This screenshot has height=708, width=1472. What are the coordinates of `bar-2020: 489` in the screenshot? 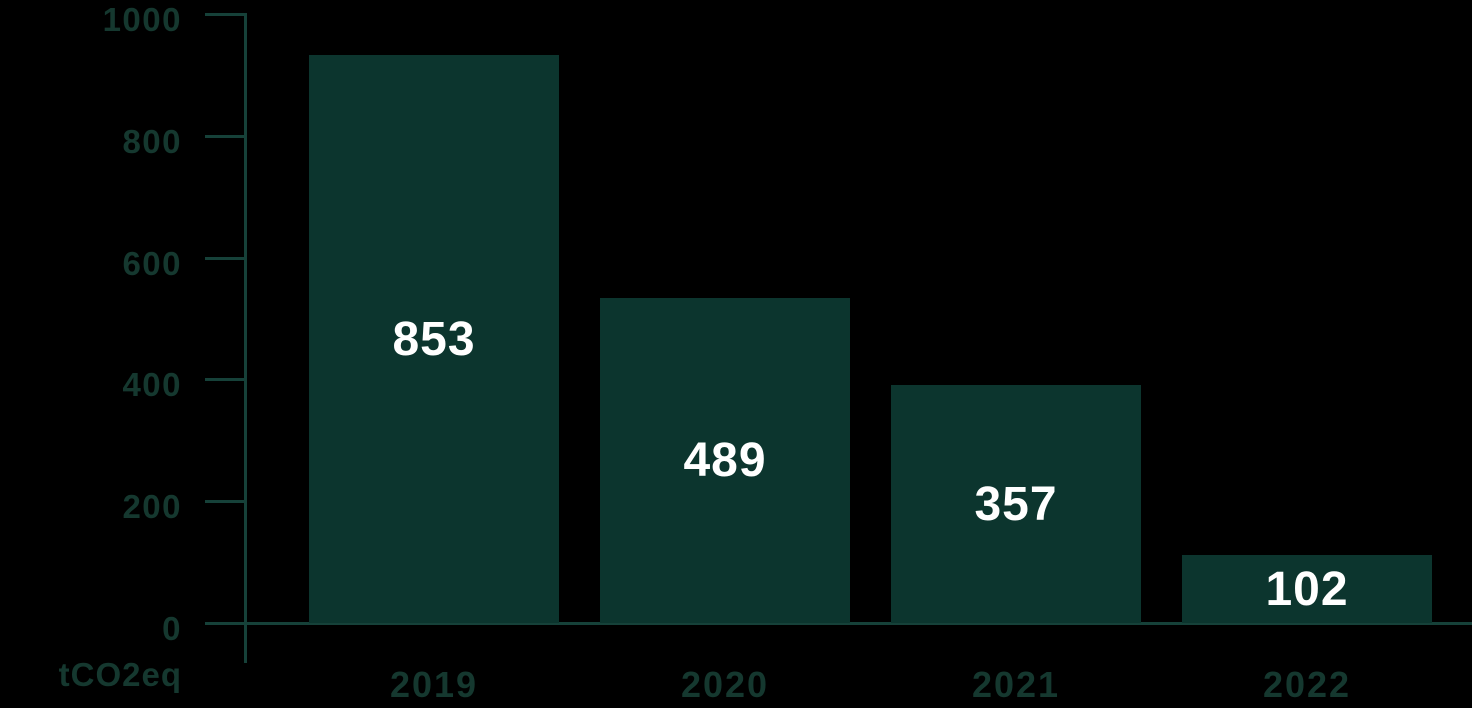 It's located at (725, 460).